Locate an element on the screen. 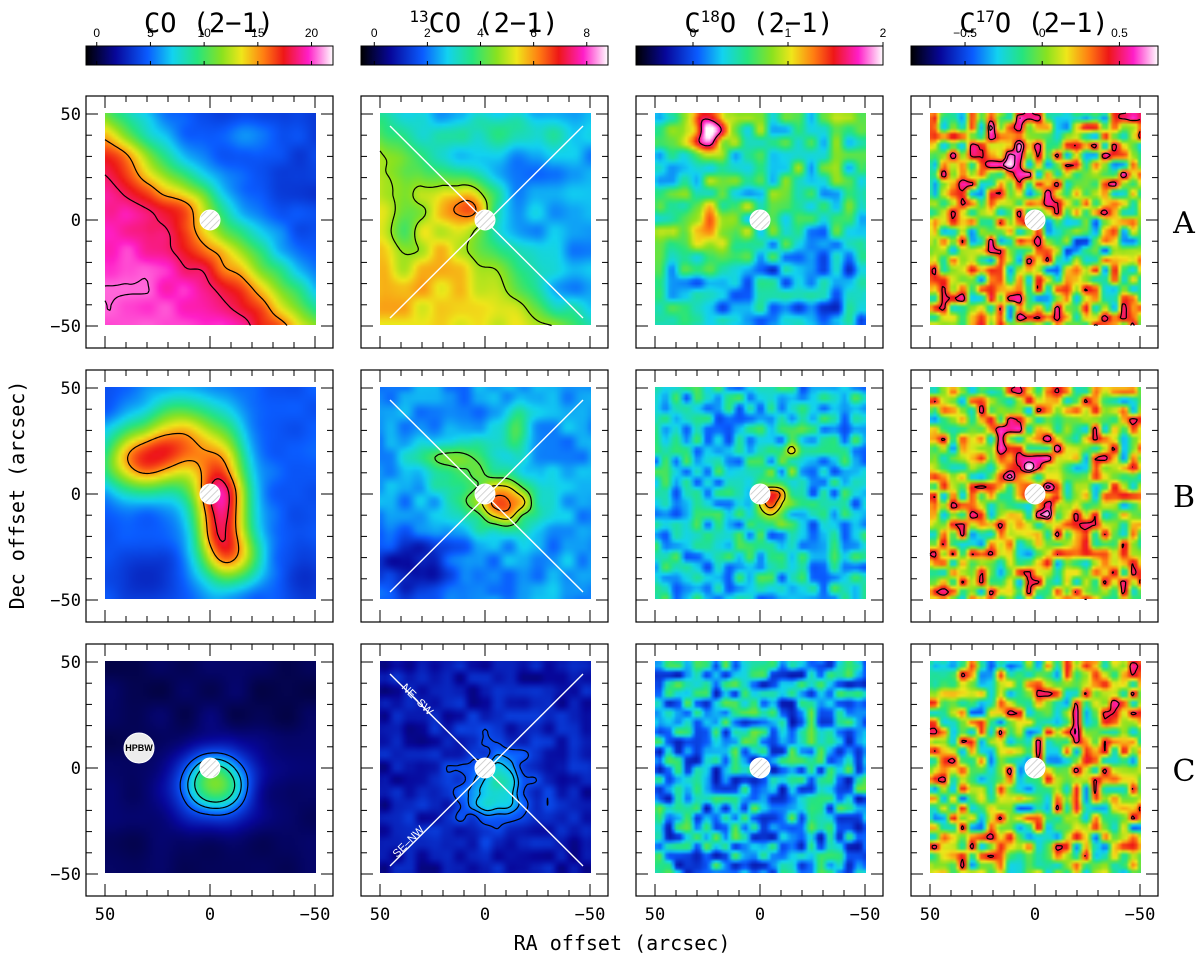 The width and height of the screenshot is (1200, 963). colorbar-c17o: −0.5 0 0.5 is located at coordinates (1034, 46).